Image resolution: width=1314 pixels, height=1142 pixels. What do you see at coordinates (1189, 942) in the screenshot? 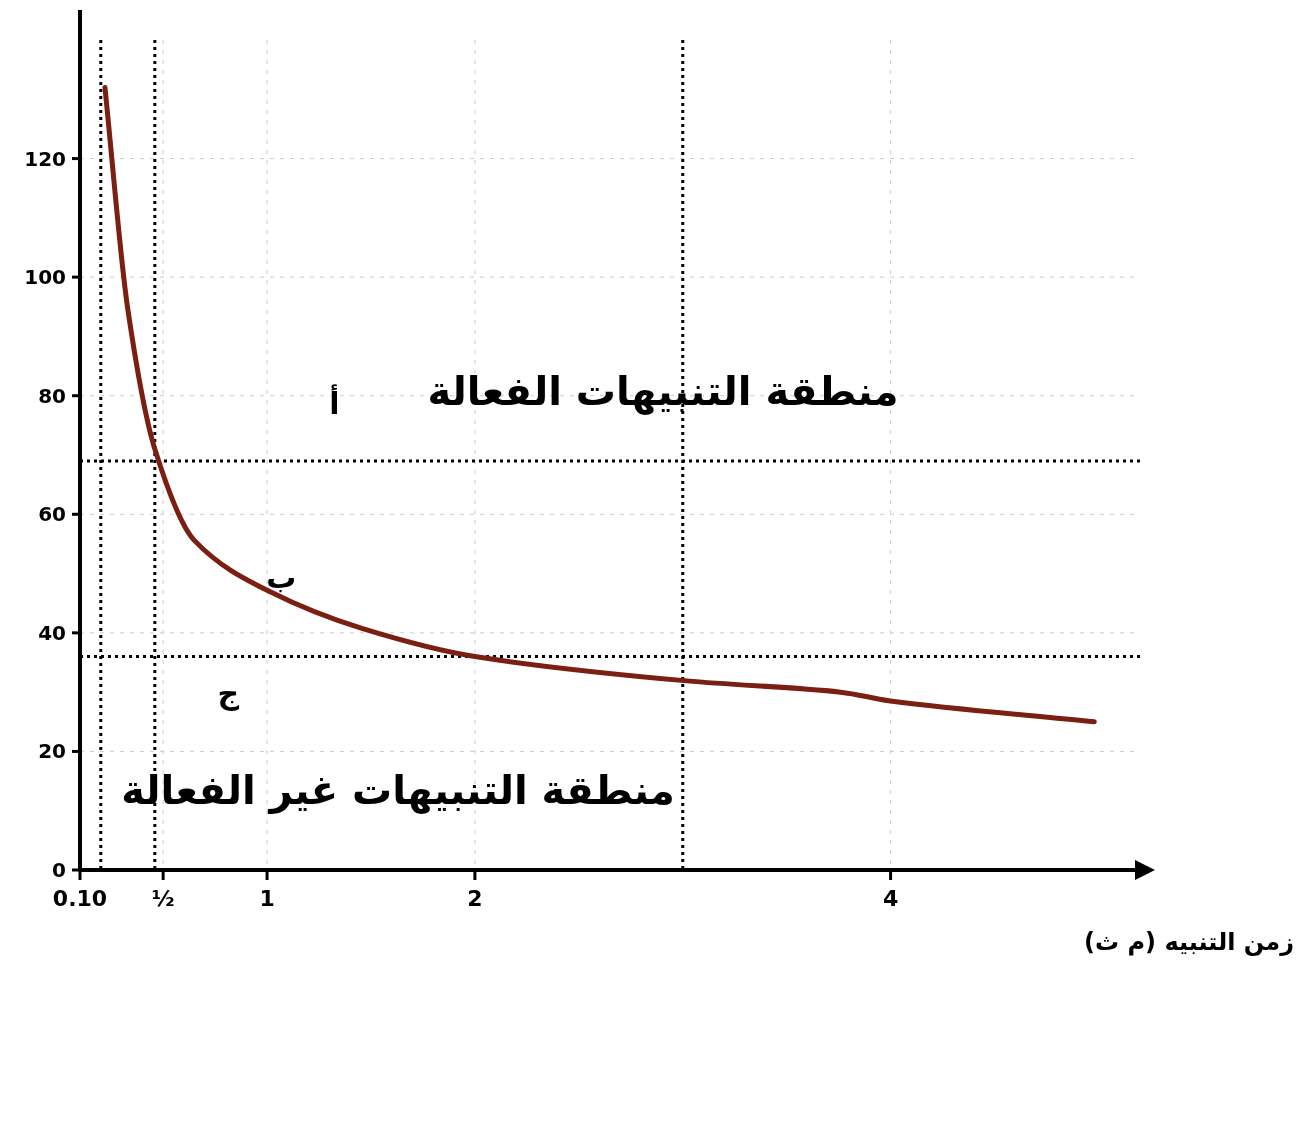
I see `x-axis-title: زمن التنبيه (م ث)` at bounding box center [1189, 942].